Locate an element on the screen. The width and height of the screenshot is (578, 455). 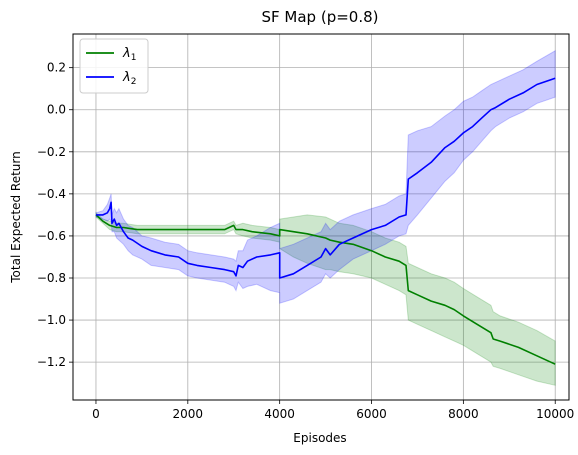
y-tick-label: −0.4 is located at coordinates (51, 194).